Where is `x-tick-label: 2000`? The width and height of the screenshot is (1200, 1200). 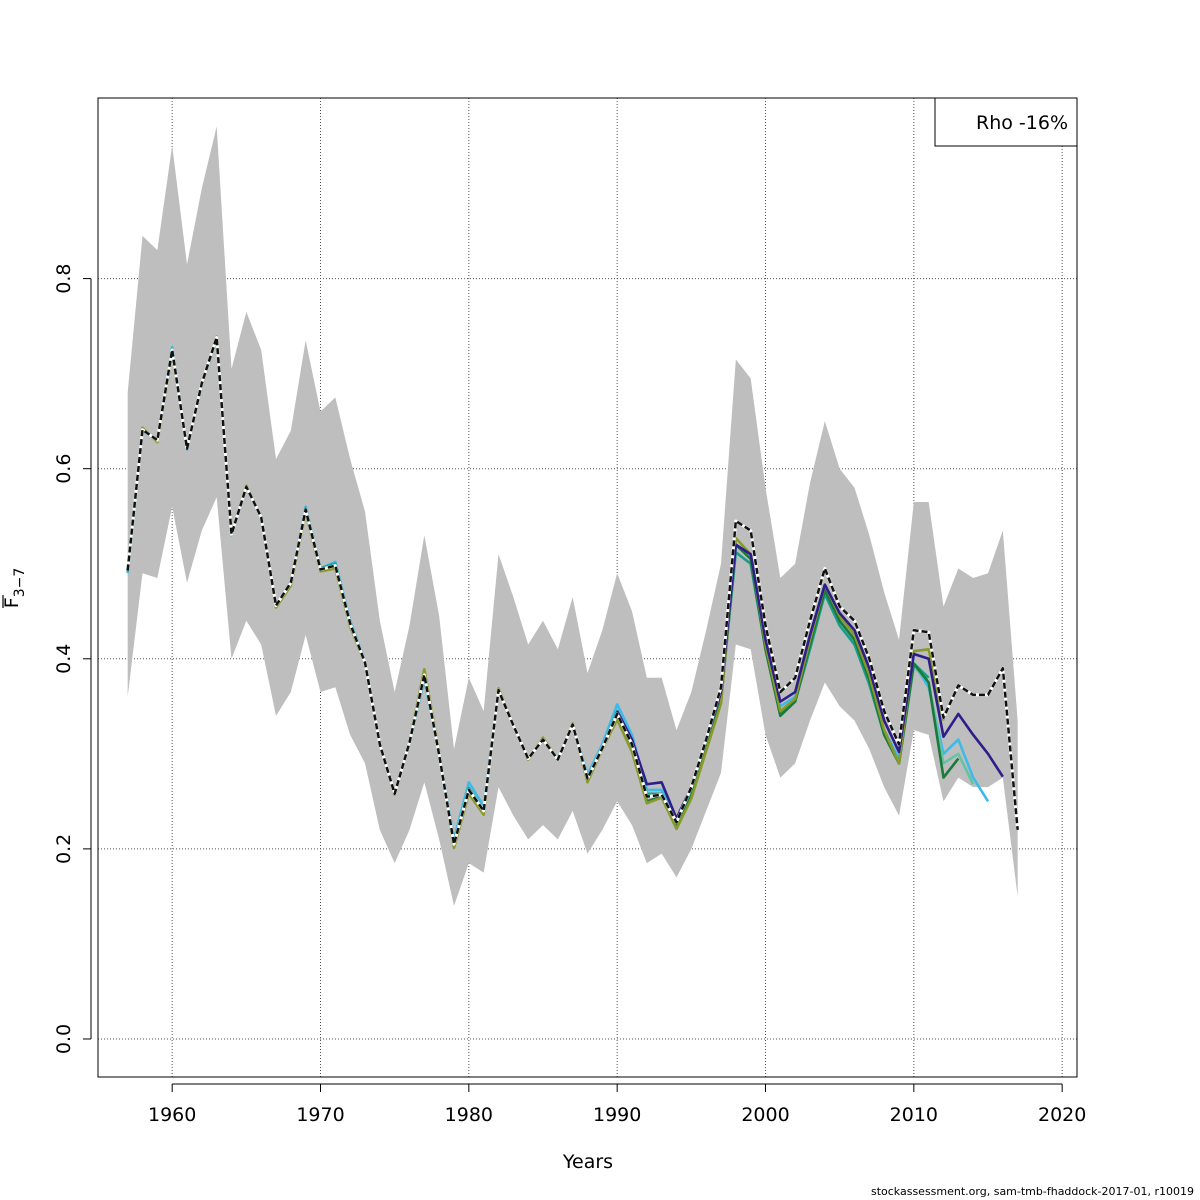 x-tick-label: 2000 is located at coordinates (765, 1115).